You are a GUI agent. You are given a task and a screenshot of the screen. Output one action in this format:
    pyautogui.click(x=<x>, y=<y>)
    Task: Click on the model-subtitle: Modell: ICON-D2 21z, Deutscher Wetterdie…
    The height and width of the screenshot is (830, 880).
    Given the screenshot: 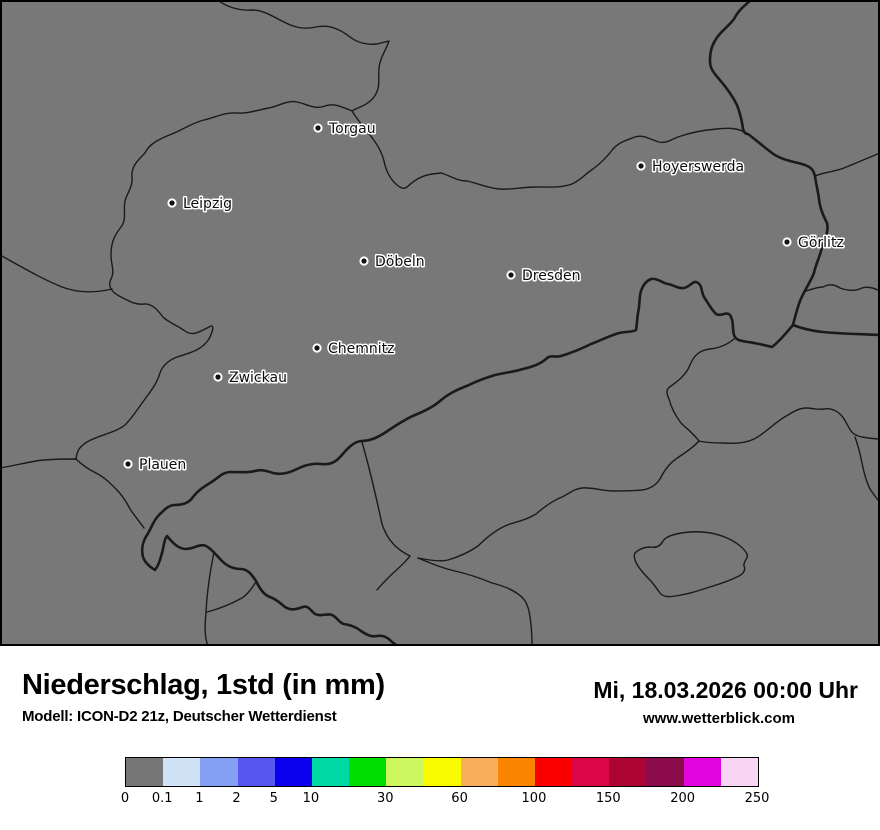 What is the action you would take?
    pyautogui.click(x=179, y=716)
    